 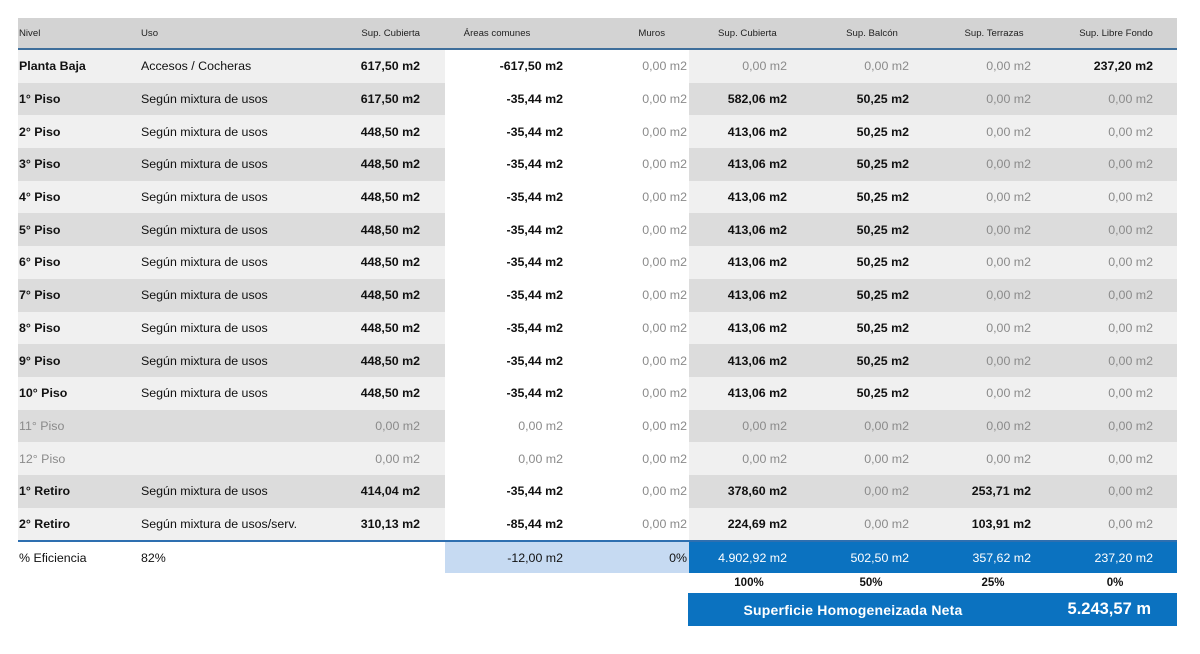 What do you see at coordinates (597, 583) in the screenshot?
I see `coeficientes-row: 100% 50% 25% 0%` at bounding box center [597, 583].